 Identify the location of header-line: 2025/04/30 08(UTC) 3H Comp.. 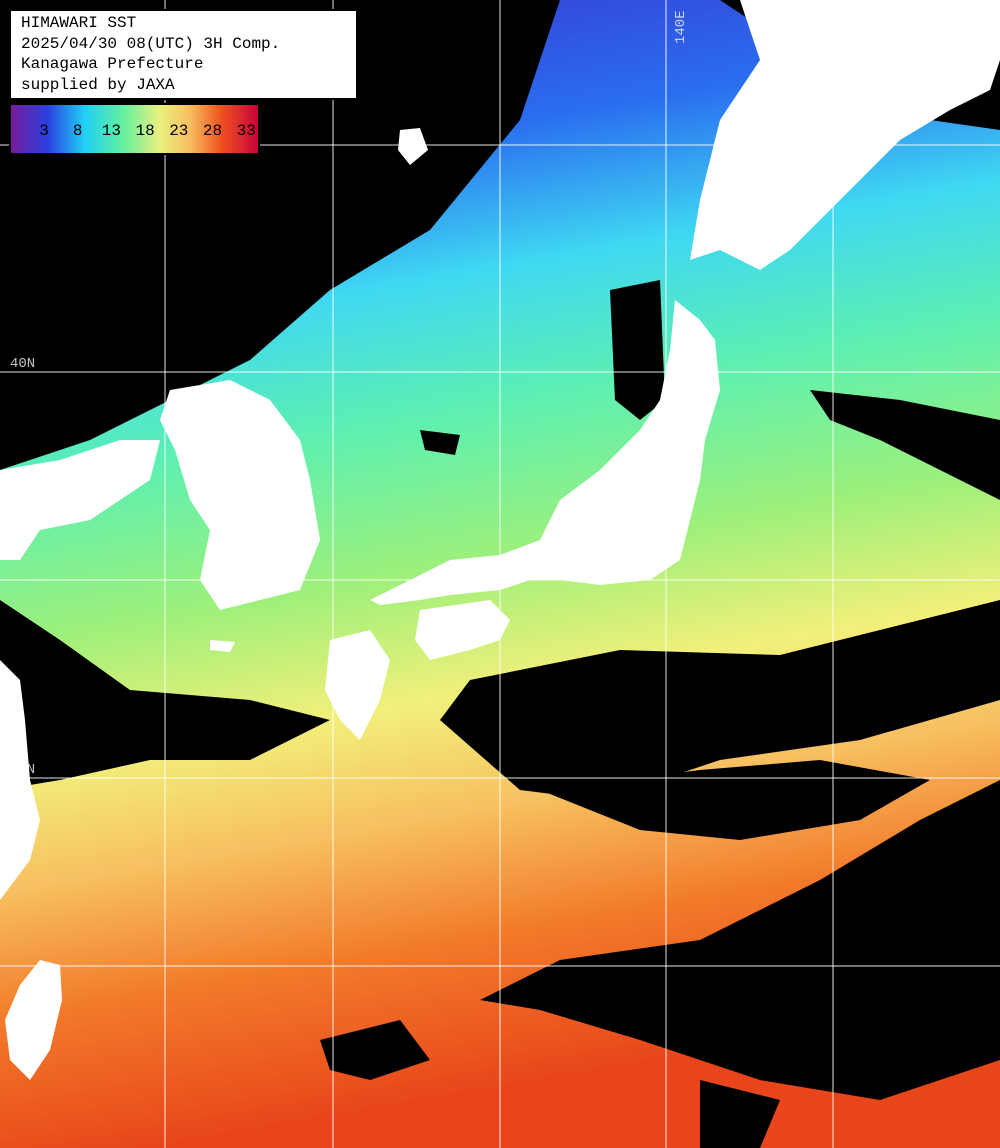
(150, 44).